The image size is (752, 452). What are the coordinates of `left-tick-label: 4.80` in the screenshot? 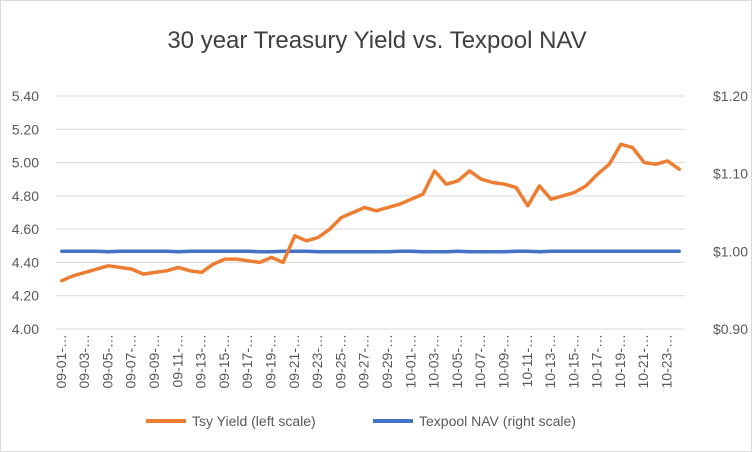 It's located at (25, 196).